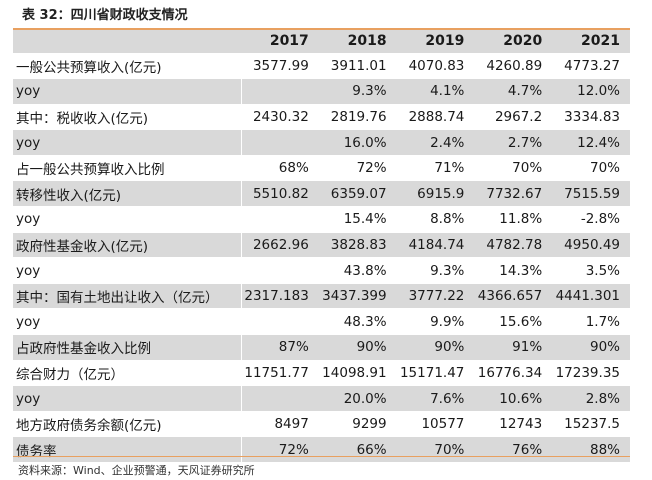  I want to click on row-value: 11.8%, so click(513, 219).